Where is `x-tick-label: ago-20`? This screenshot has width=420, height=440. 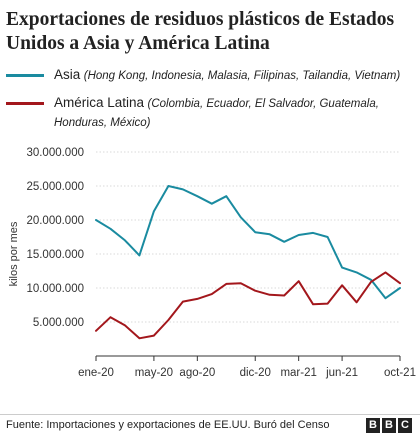
x-tick-label: ago-20 is located at coordinates (197, 373).